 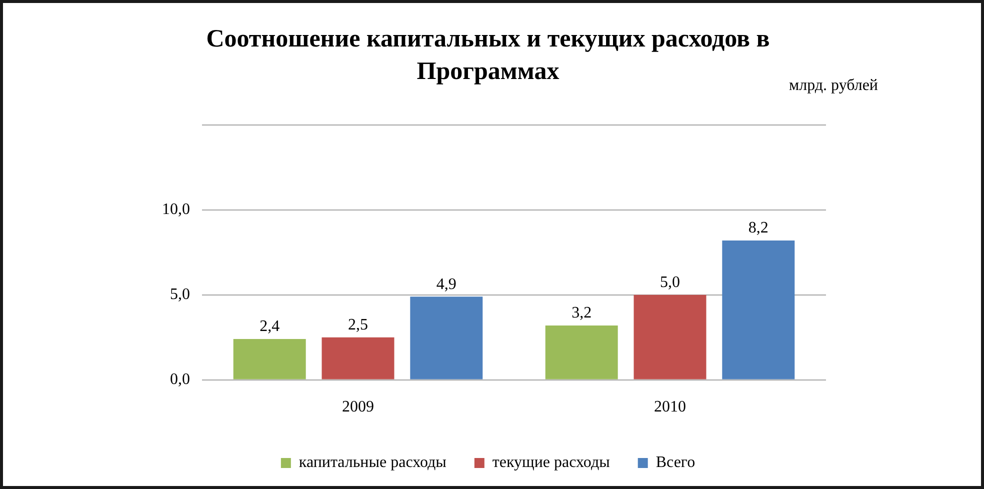 What do you see at coordinates (176, 209) in the screenshot?
I see `y-tick-label: 10,0` at bounding box center [176, 209].